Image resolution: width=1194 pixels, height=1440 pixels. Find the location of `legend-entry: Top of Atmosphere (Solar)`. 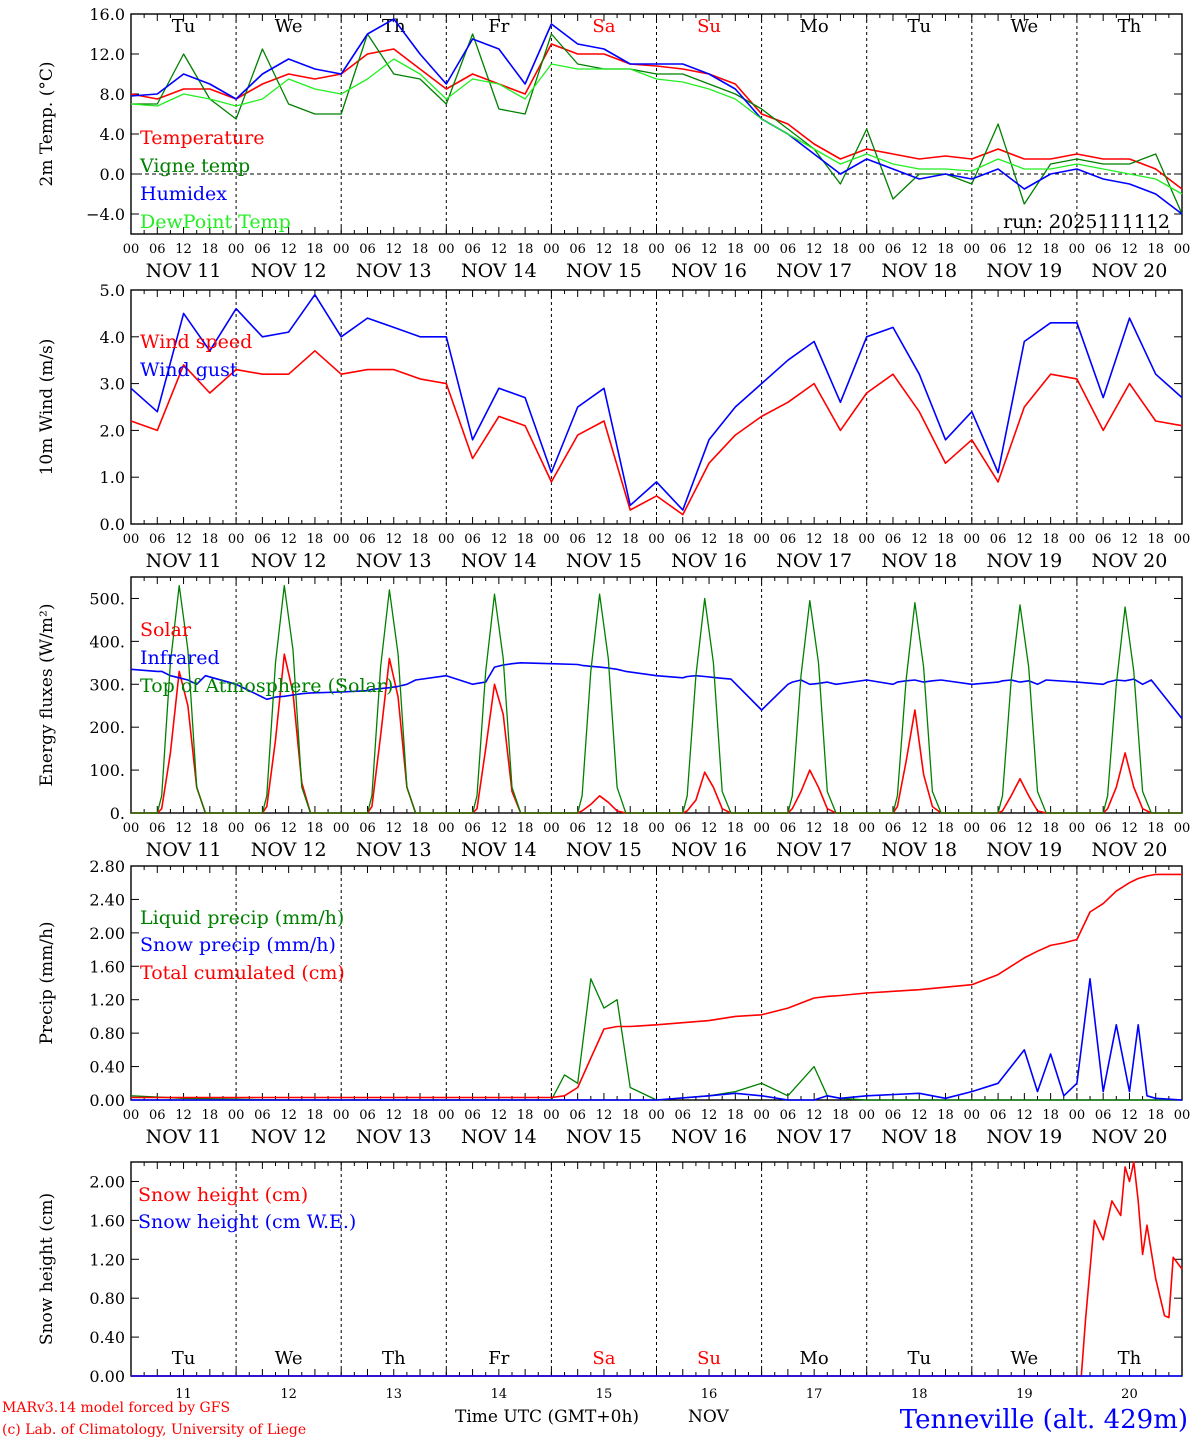

legend-entry: Top of Atmosphere (Solar) is located at coordinates (266, 686).